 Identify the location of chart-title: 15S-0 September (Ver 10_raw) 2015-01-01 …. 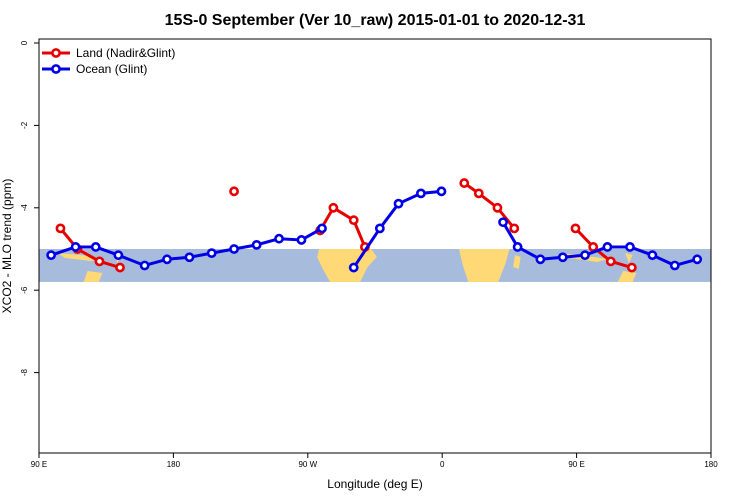
(375, 20).